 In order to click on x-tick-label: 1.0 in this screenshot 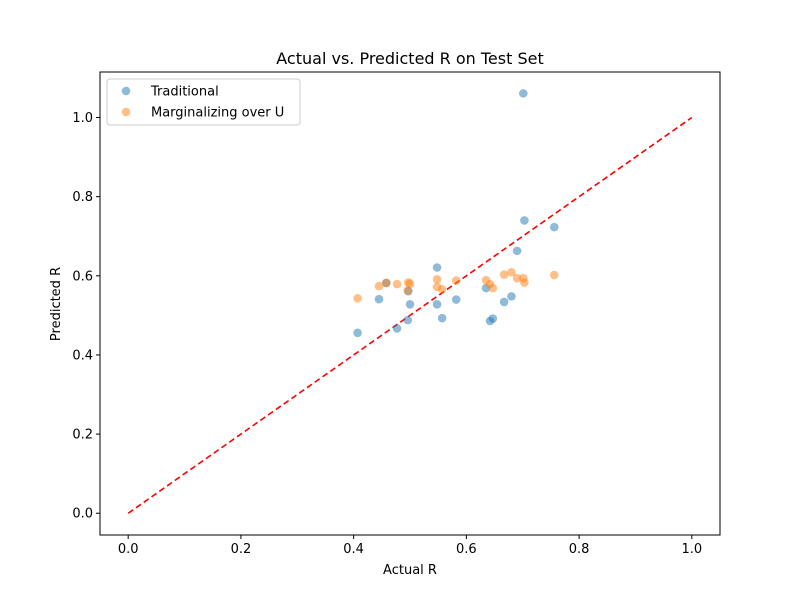, I will do `click(691, 549)`.